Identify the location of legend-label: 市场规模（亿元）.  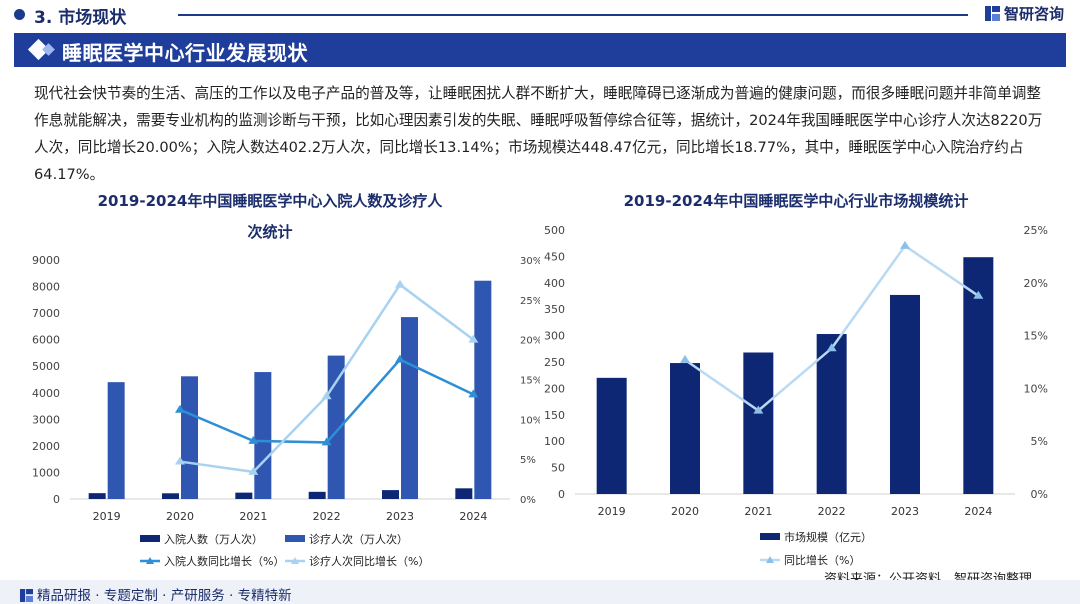
(828, 537).